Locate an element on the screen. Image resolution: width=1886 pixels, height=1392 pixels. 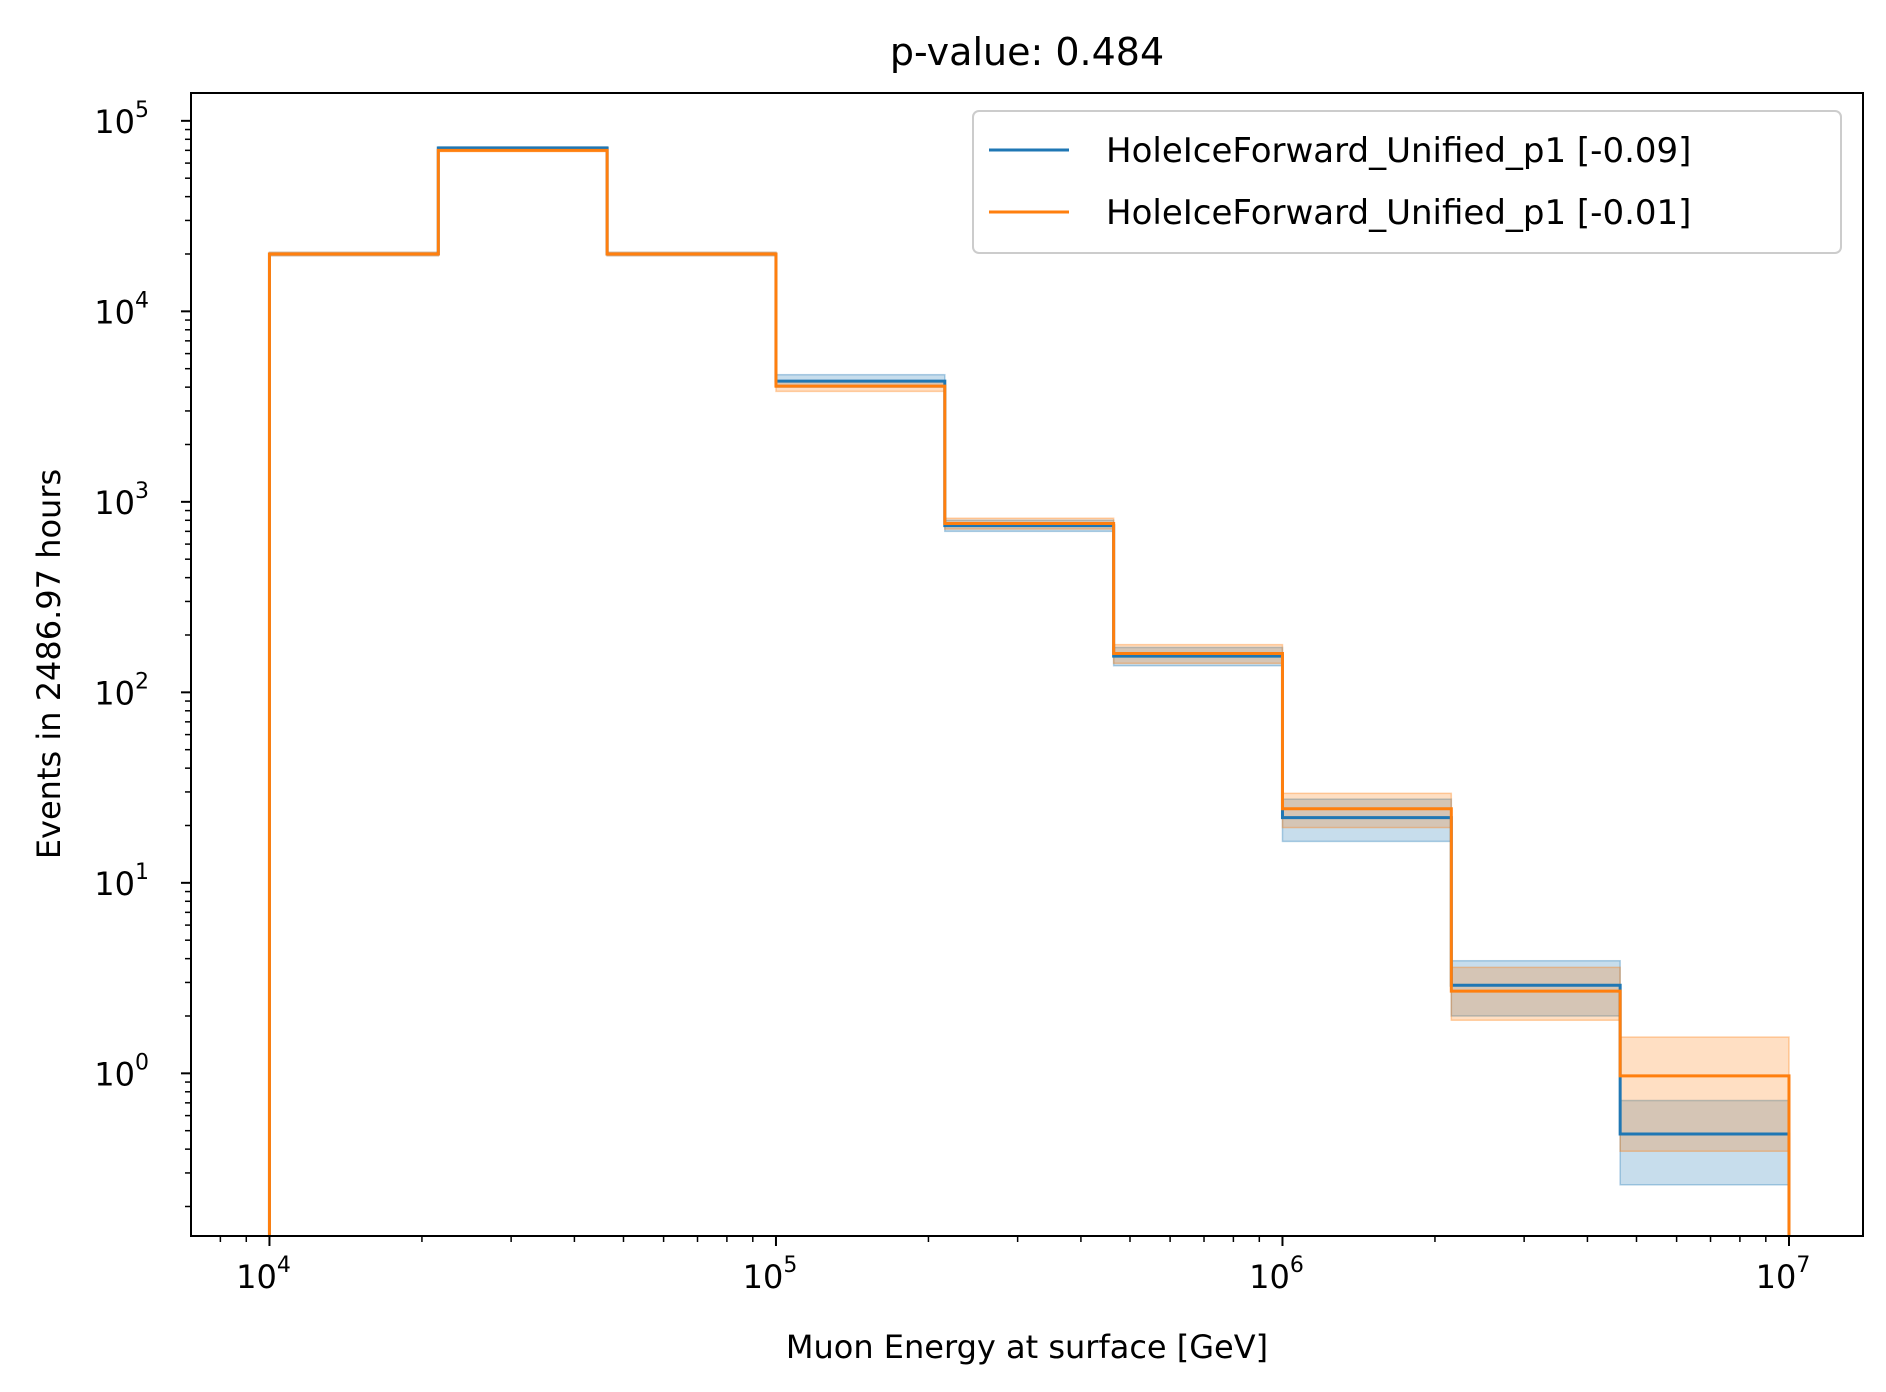
legend-label-series-1: HoleIceForward_Unified_p1 [-0.01] is located at coordinates (1398, 213).